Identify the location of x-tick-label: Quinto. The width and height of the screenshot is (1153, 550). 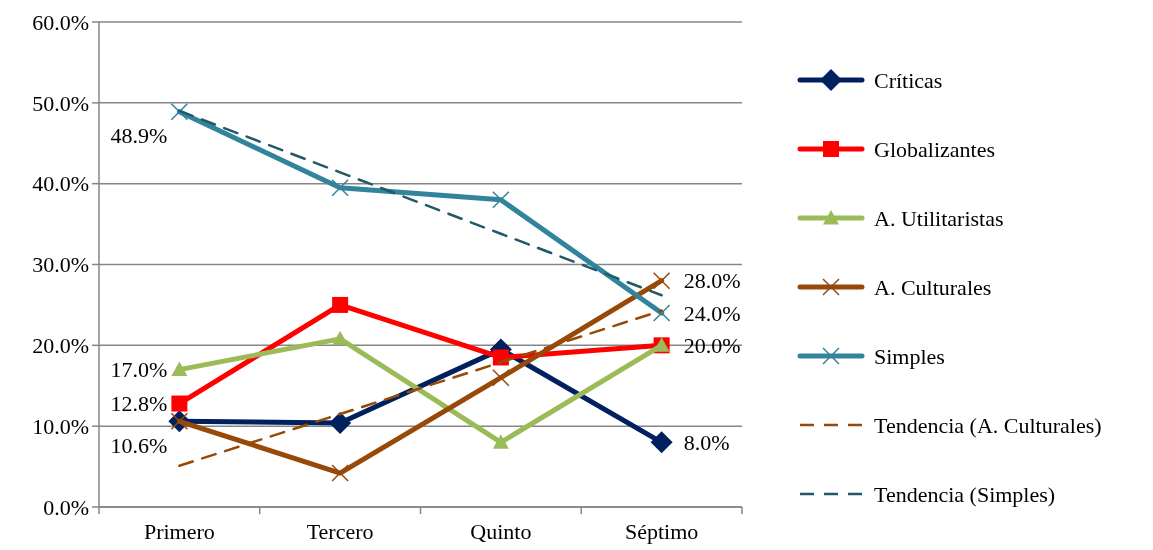
(501, 531).